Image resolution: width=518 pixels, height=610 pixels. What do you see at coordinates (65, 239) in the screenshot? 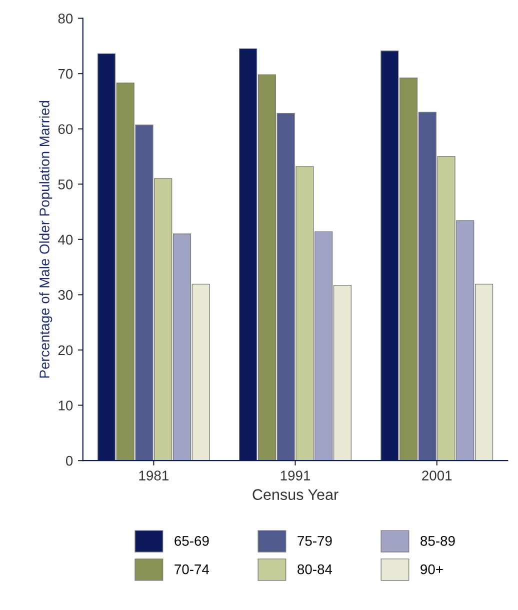
I see `y-tick-label: 40` at bounding box center [65, 239].